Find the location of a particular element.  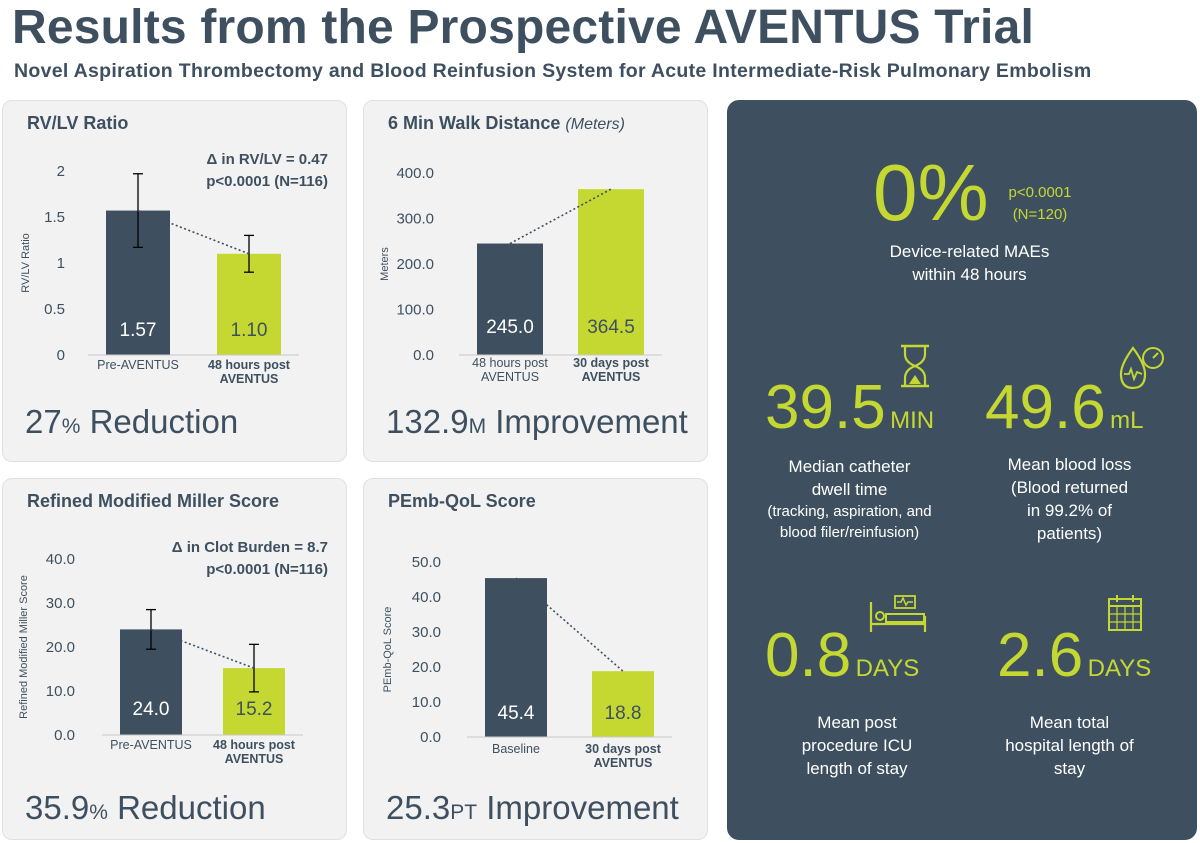

hospital-description: Mean total hospital length of stay is located at coordinates (1069, 745).